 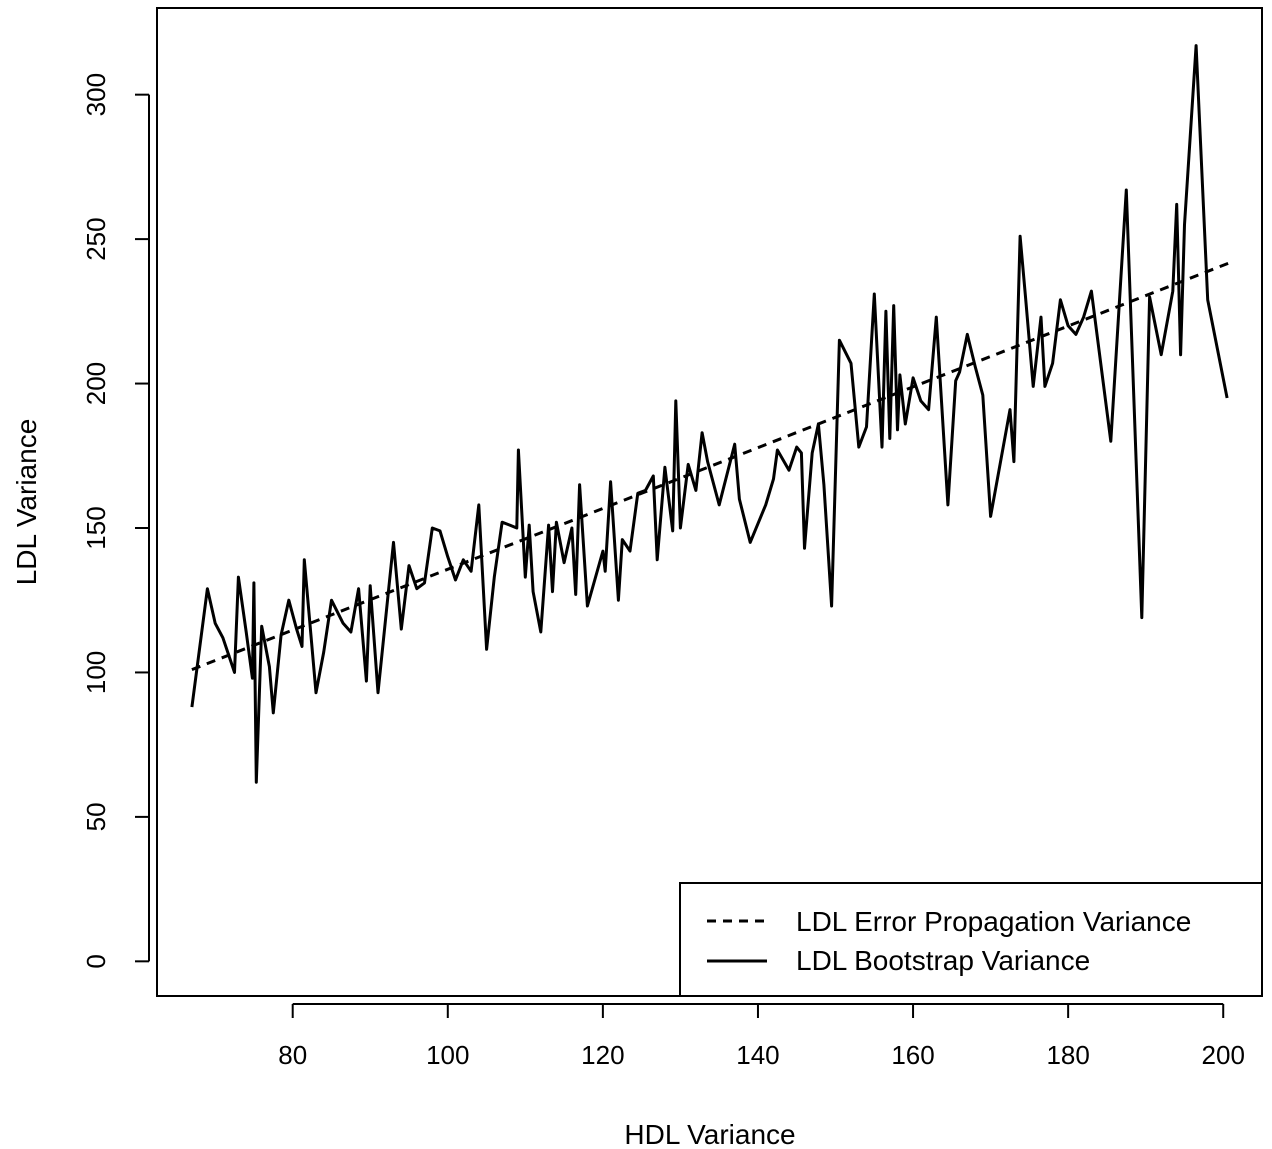 I want to click on legend-label-bootstrap: LDL Bootstrap Variance, so click(x=943, y=960).